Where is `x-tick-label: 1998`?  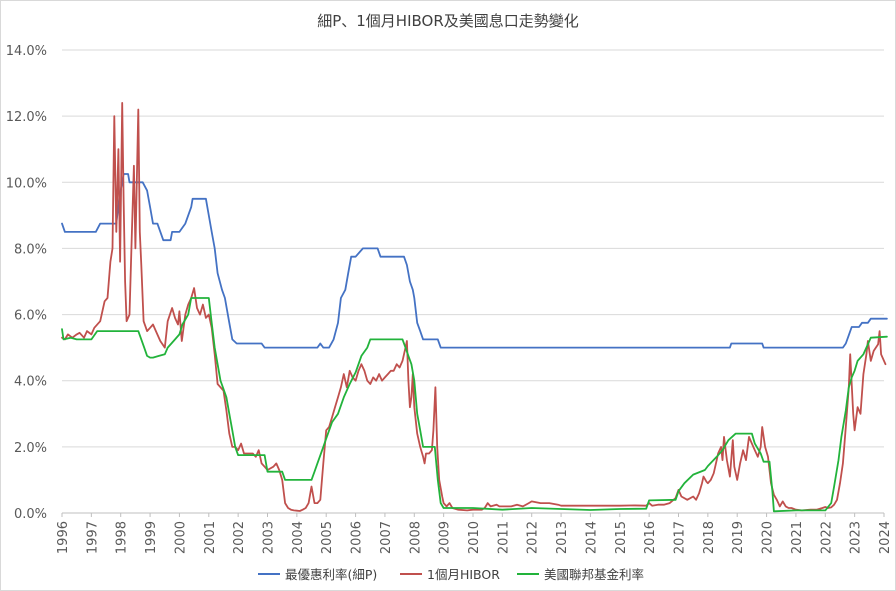
x-tick-label: 1998 is located at coordinates (122, 537).